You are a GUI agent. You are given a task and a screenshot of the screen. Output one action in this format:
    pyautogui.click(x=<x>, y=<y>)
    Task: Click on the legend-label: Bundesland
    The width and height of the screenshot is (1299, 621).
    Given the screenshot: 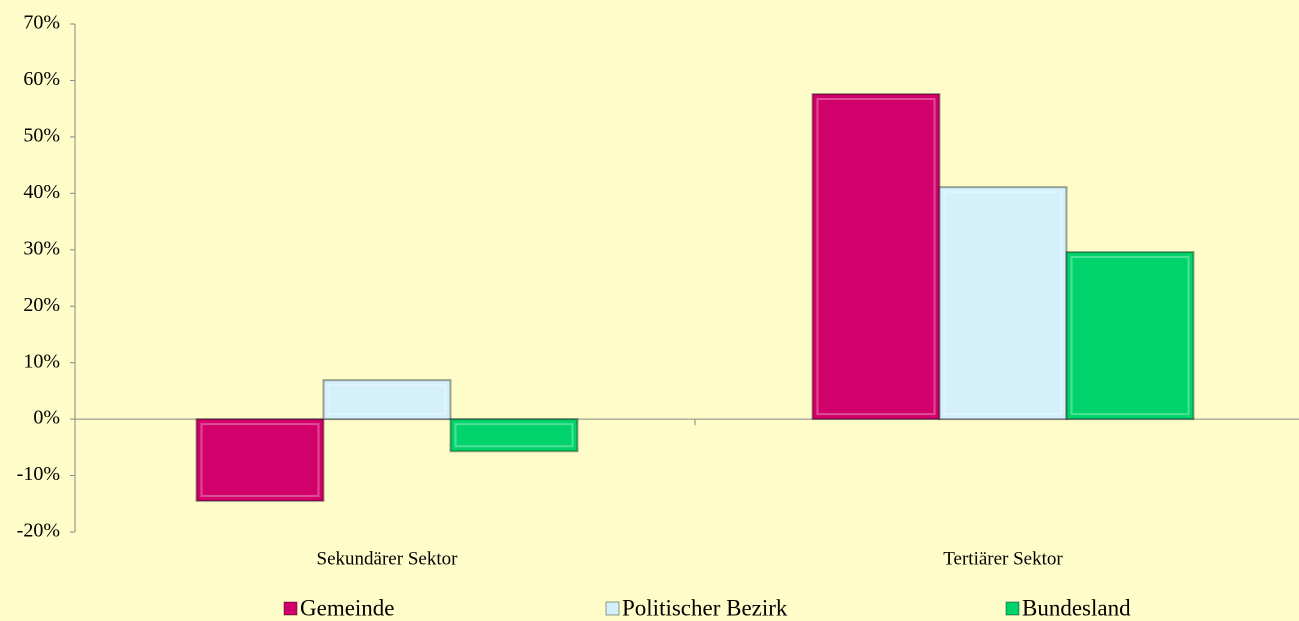 What is the action you would take?
    pyautogui.click(x=1076, y=607)
    